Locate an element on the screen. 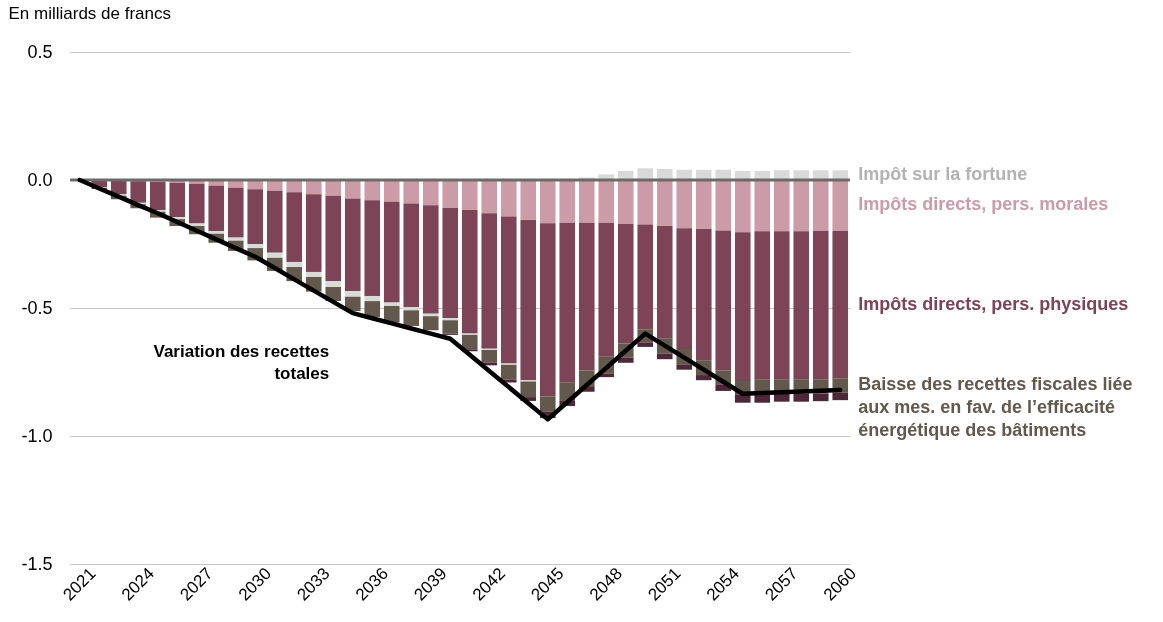  y-tick-label: -1.0 is located at coordinates (37, 435).